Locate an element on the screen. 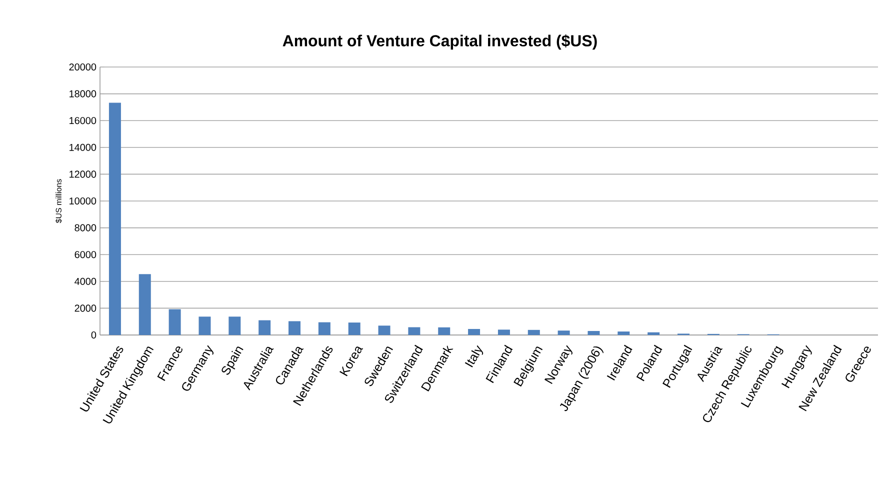 The image size is (880, 481). y-tick-label: 10000 is located at coordinates (83, 201).